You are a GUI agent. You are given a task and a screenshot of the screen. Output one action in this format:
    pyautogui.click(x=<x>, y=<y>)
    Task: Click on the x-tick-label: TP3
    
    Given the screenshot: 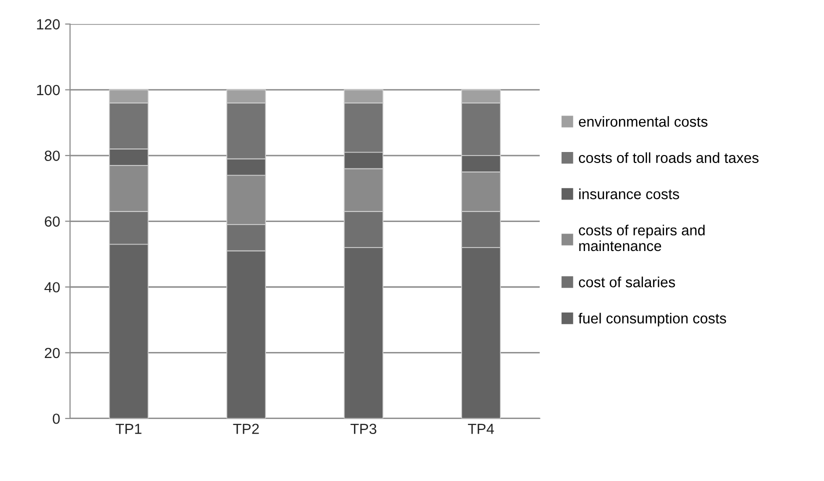 What is the action you would take?
    pyautogui.click(x=363, y=429)
    